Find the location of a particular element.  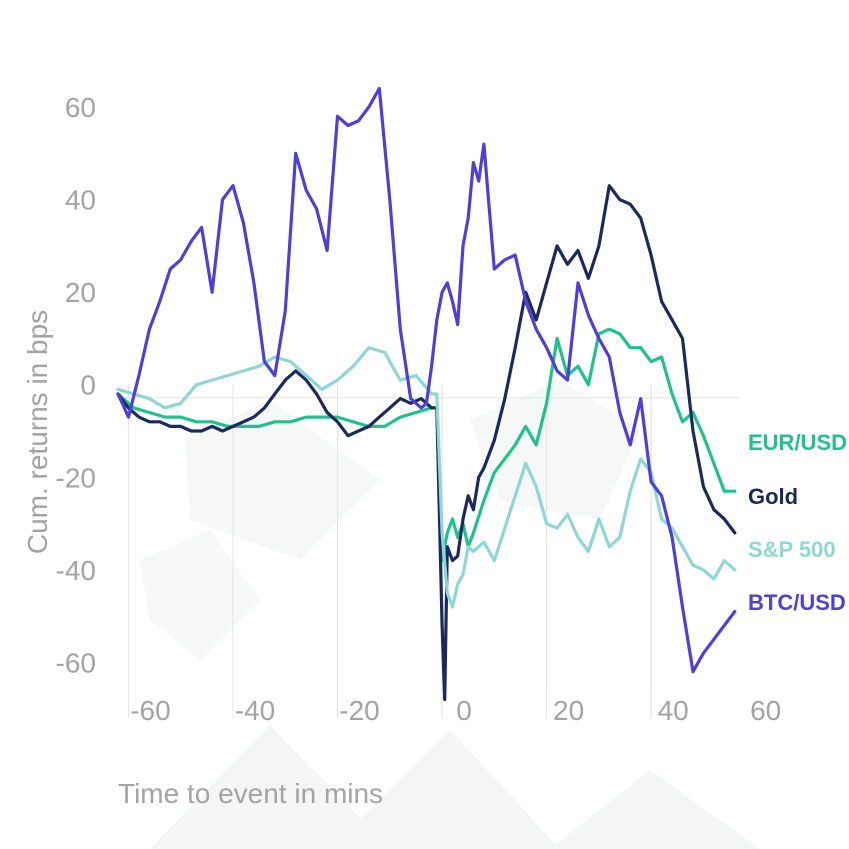

y-tick-label: 20 is located at coordinates (80, 292).